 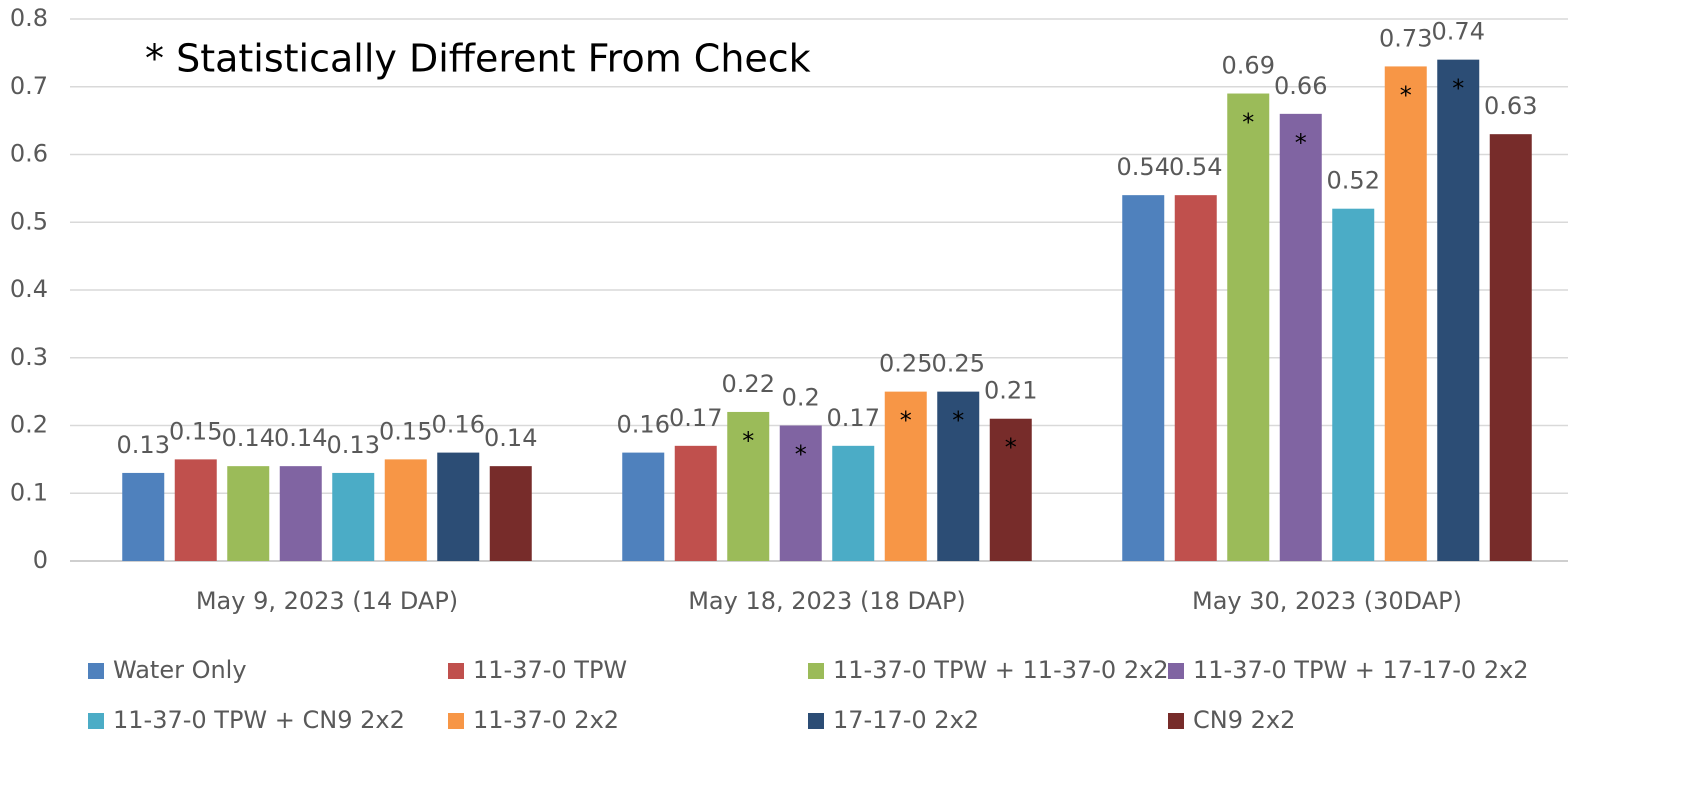 What do you see at coordinates (478, 59) in the screenshot?
I see `annotation: * Statistically Different From Check` at bounding box center [478, 59].